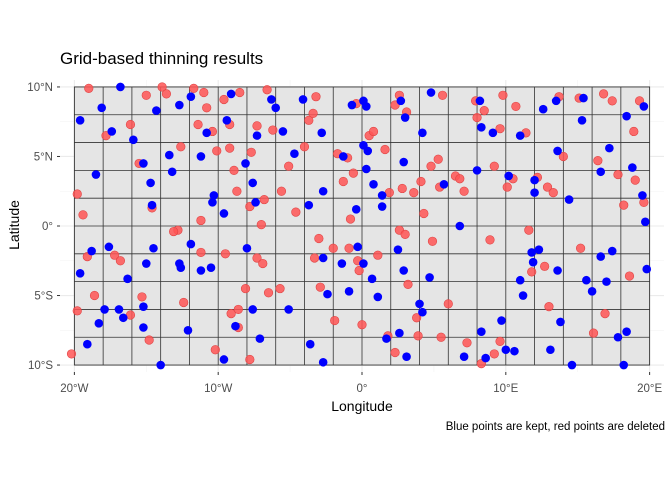 The height and width of the screenshot is (480, 672). What do you see at coordinates (47, 227) in the screenshot?
I see `y-tick-label: 0°` at bounding box center [47, 227].